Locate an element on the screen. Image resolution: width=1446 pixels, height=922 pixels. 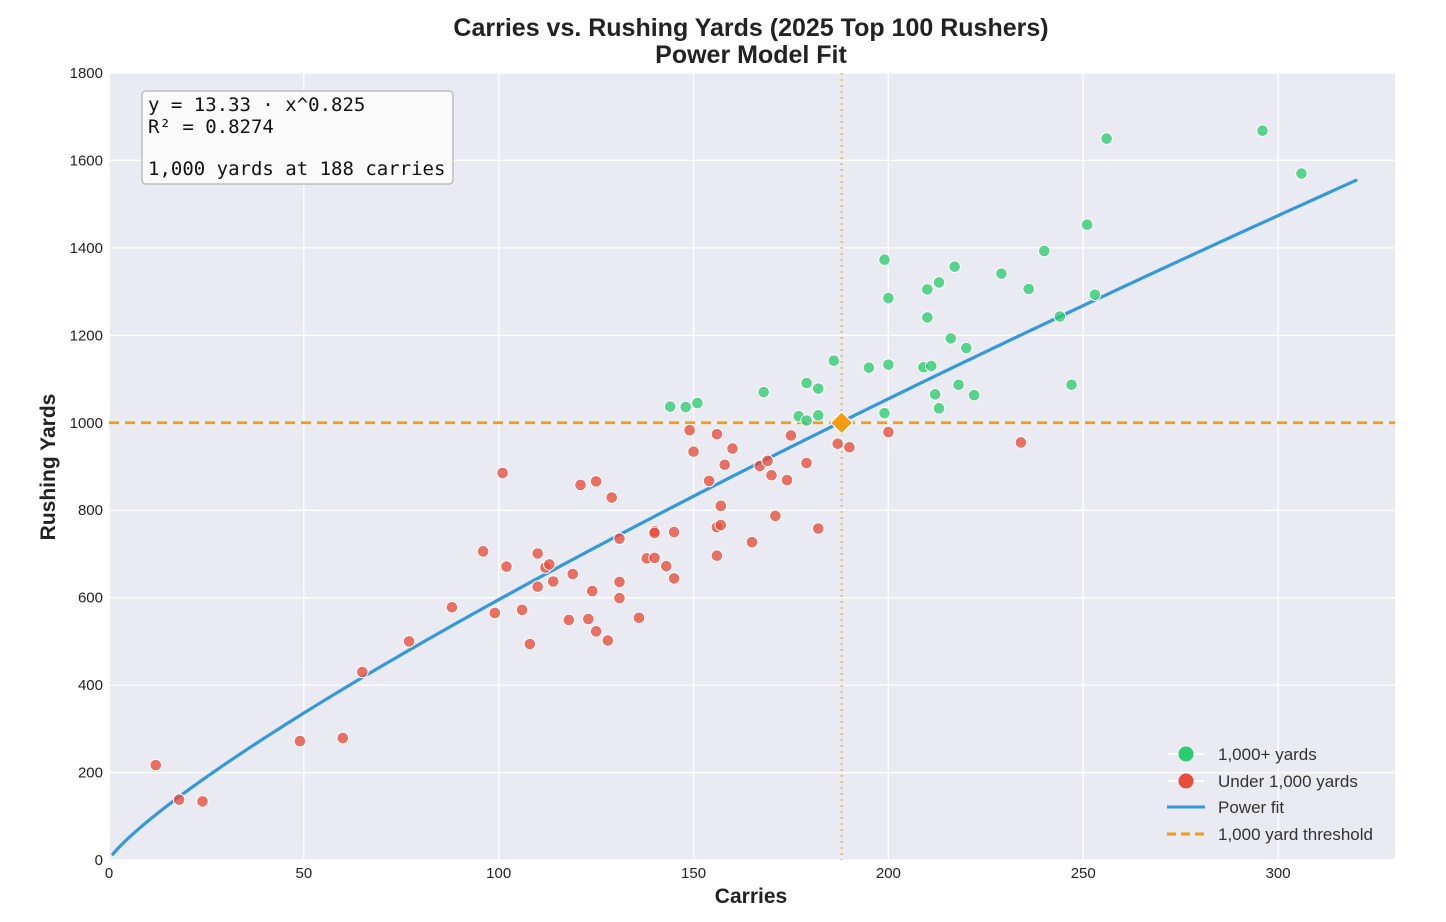
x-axis-label: Carries is located at coordinates (751, 896).